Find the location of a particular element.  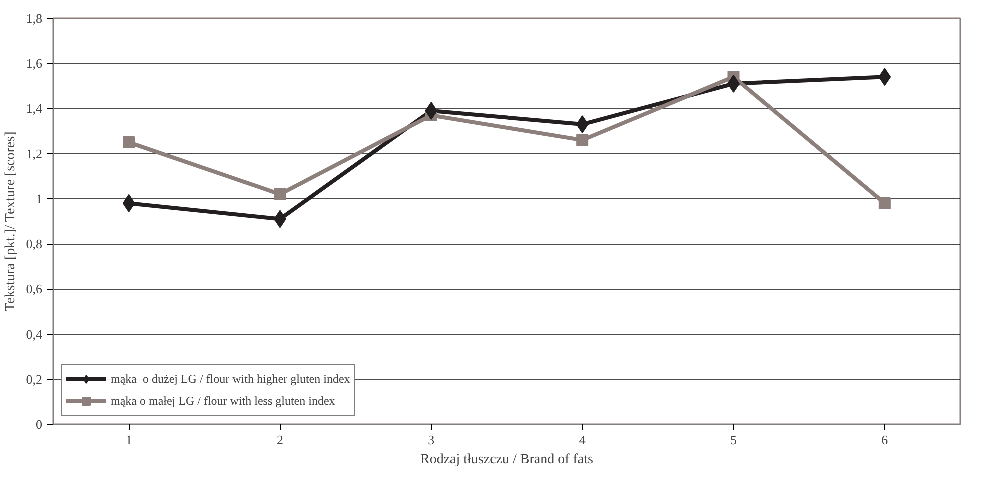

y-tick-label: 1 is located at coordinates (39, 198).